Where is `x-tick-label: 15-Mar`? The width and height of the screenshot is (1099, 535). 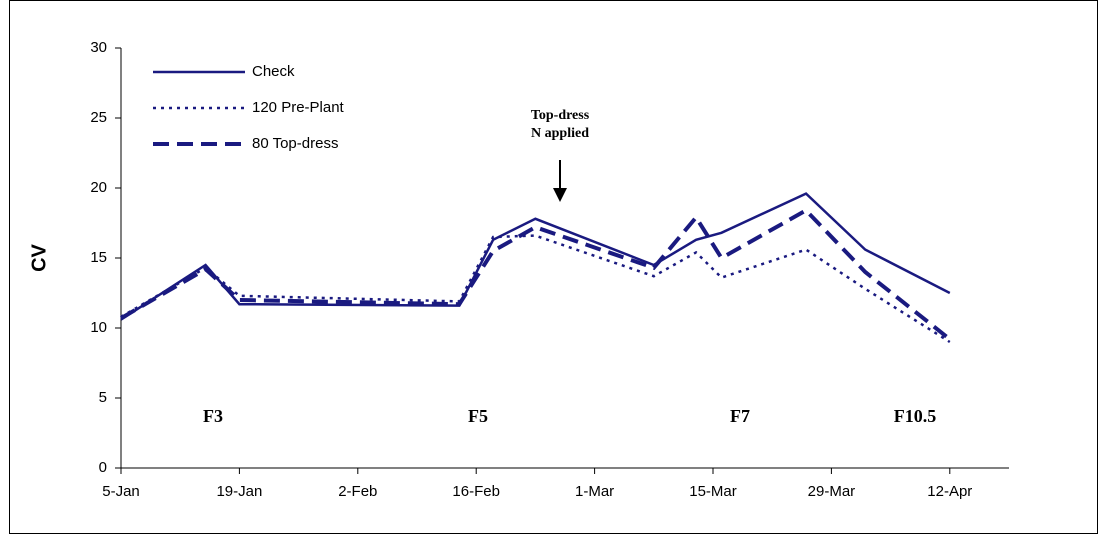 x-tick-label: 15-Mar is located at coordinates (713, 491).